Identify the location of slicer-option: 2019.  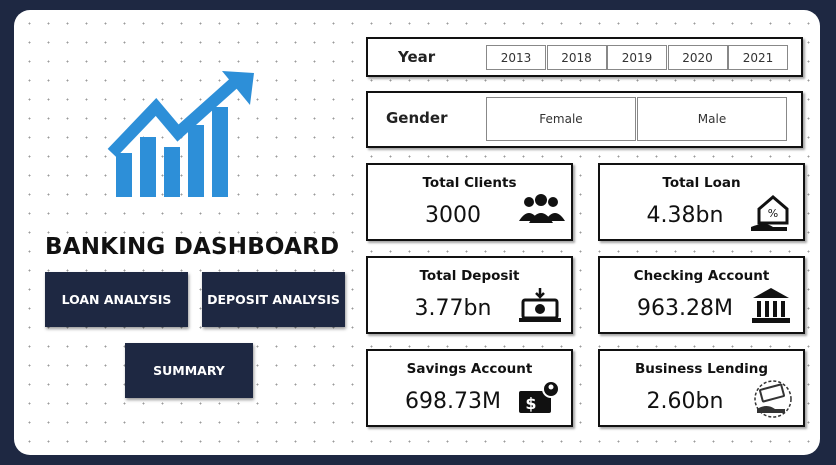
(637, 57).